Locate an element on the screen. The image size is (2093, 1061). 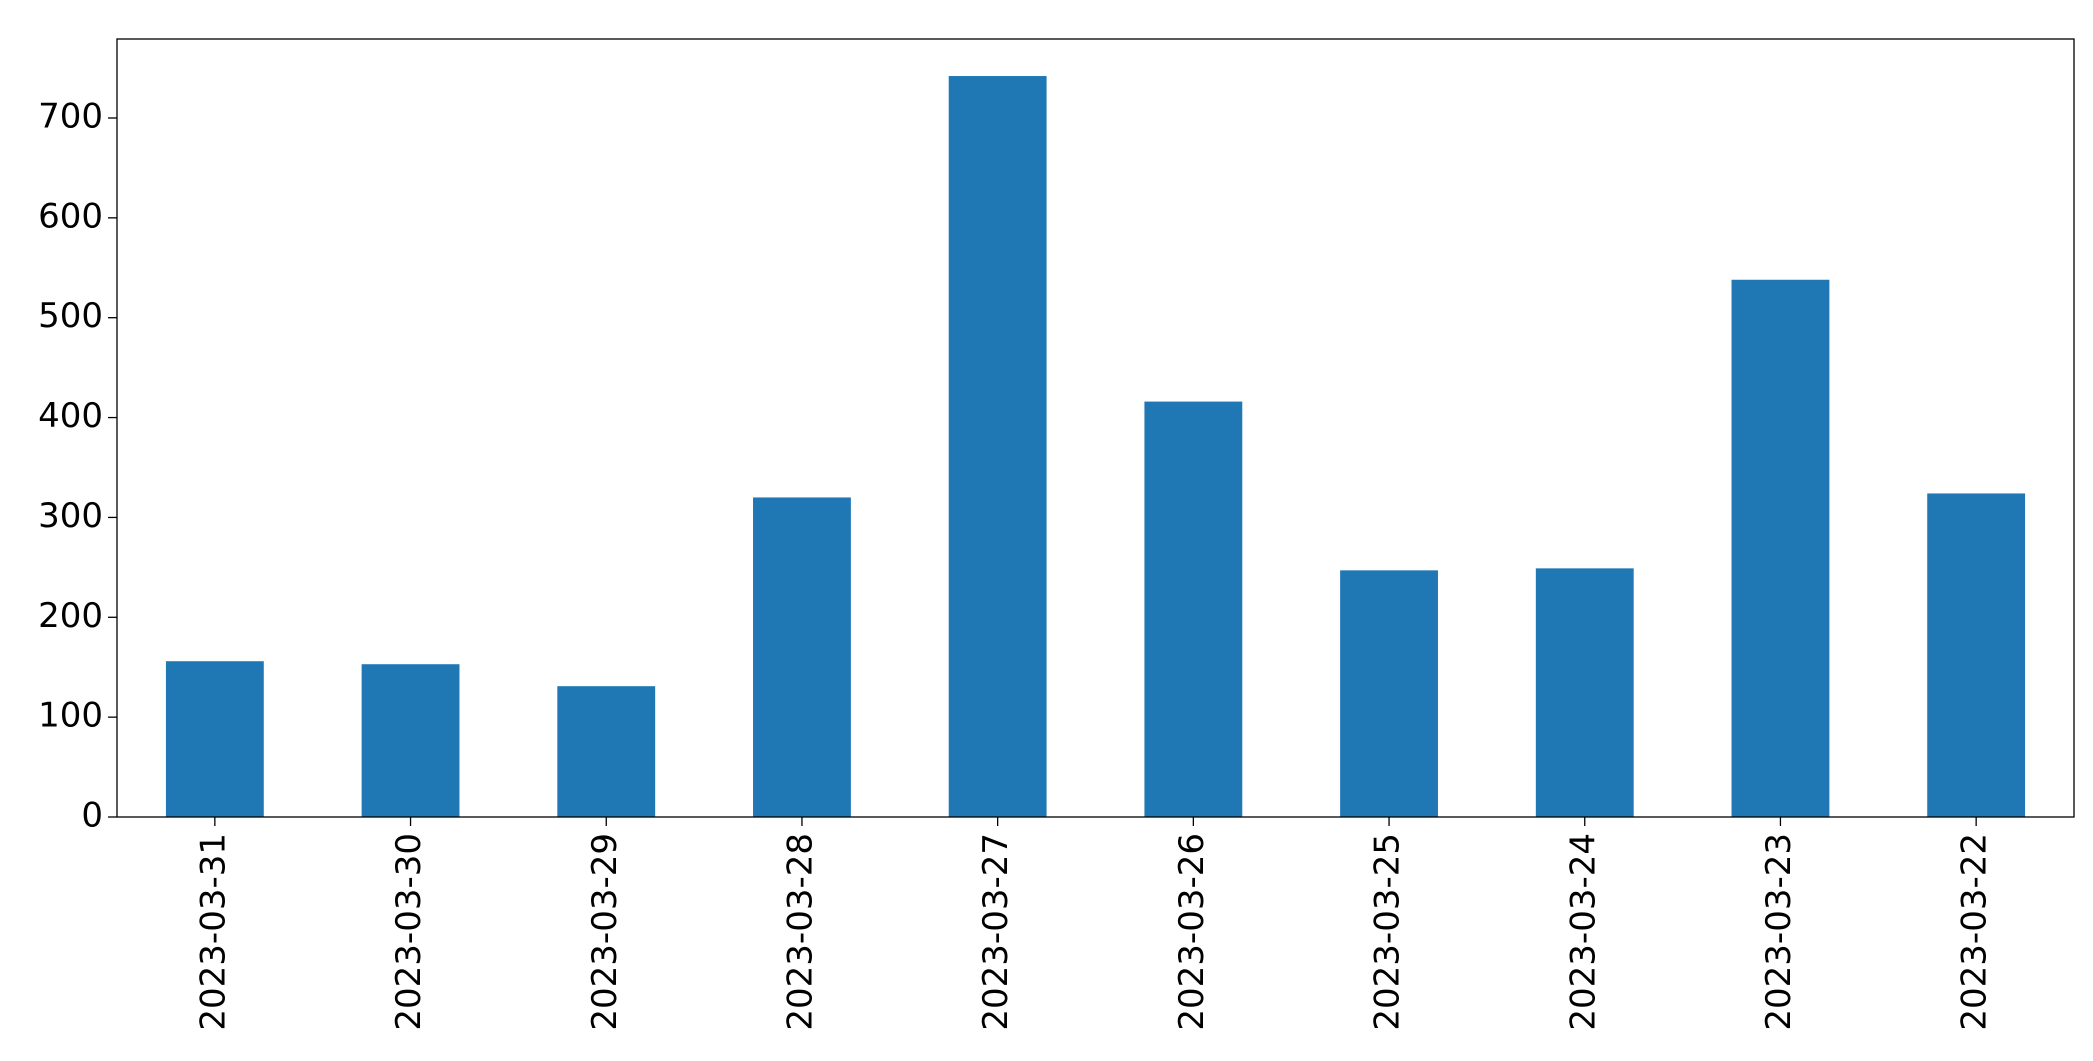
x-tick-label: 2023-03-26 is located at coordinates (1192, 932).